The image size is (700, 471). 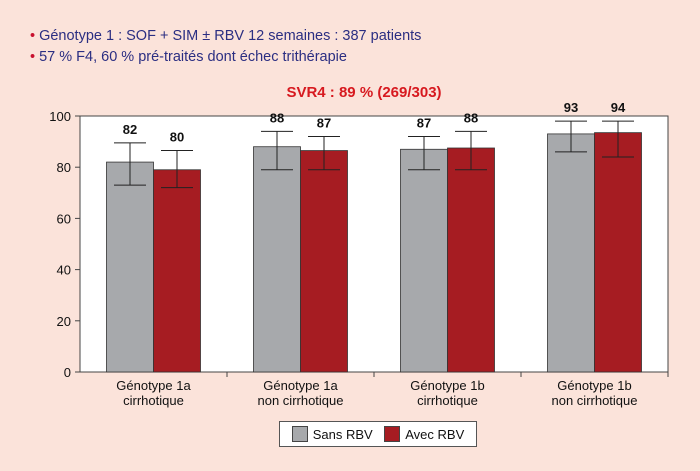 I want to click on y-tick-label: 0, so click(x=67, y=372).